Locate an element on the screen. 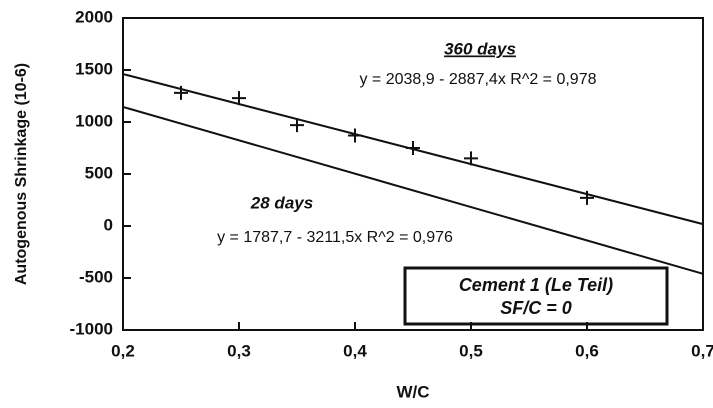  x-tick-label: 0,3 is located at coordinates (239, 350).